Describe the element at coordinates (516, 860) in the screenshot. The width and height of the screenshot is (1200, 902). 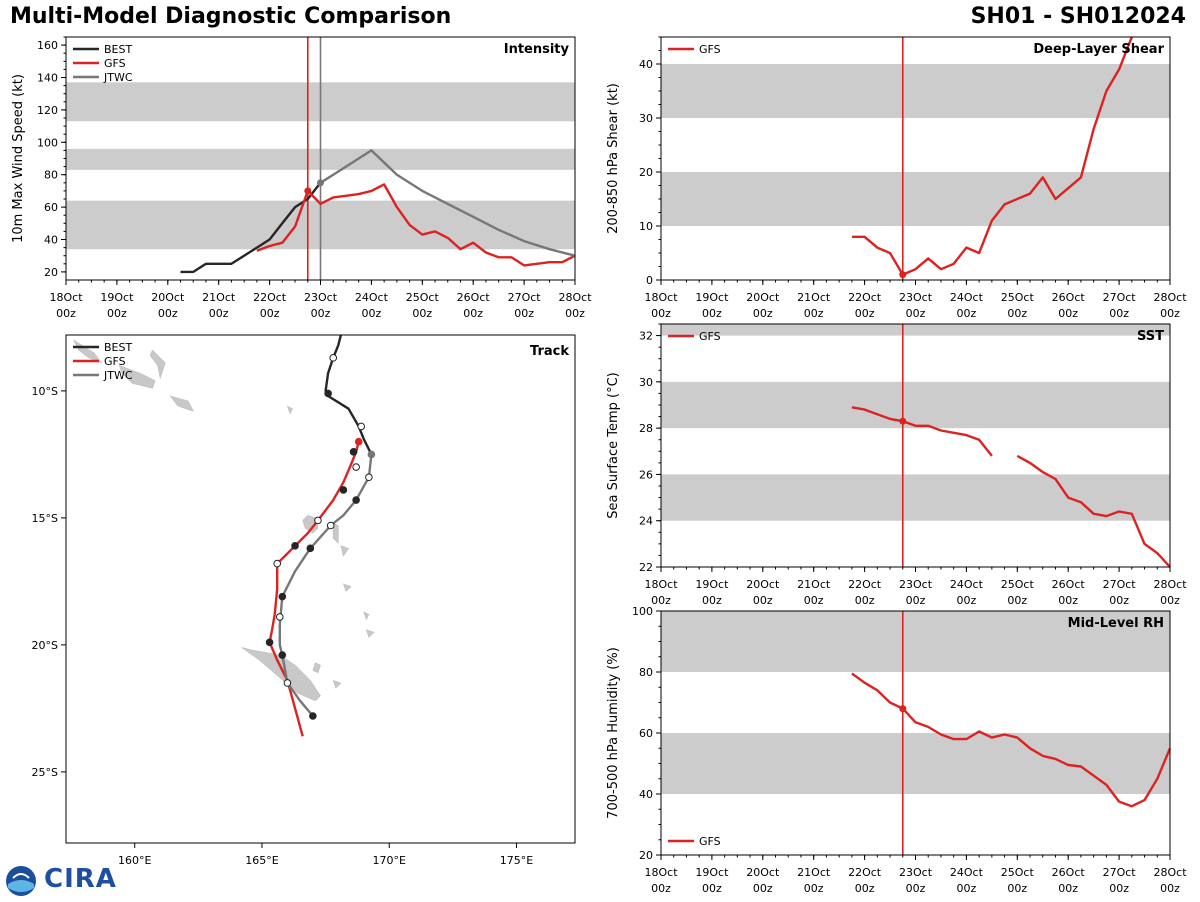
I see `lon-tick-label: 175°E` at that location.